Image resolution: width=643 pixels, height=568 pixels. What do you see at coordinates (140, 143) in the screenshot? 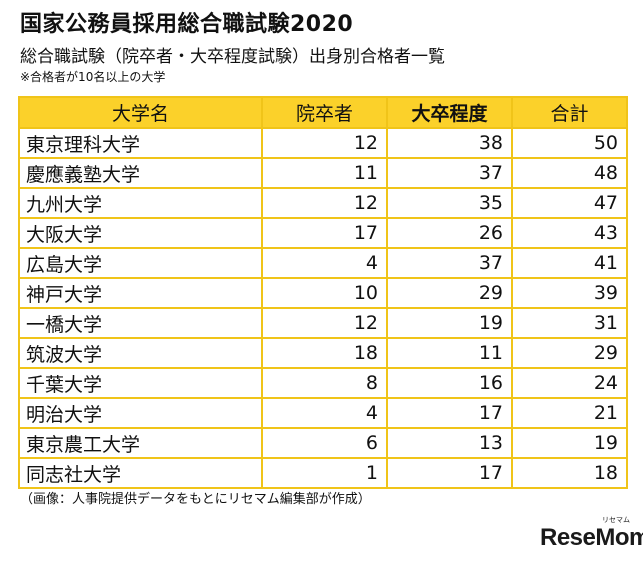
I see `university-cell: 東京理科大学` at bounding box center [140, 143].